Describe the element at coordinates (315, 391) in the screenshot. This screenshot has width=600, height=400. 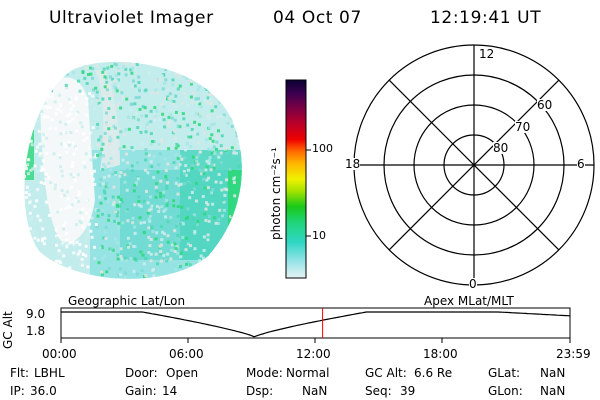
I see `dsp-value: NaN` at that location.